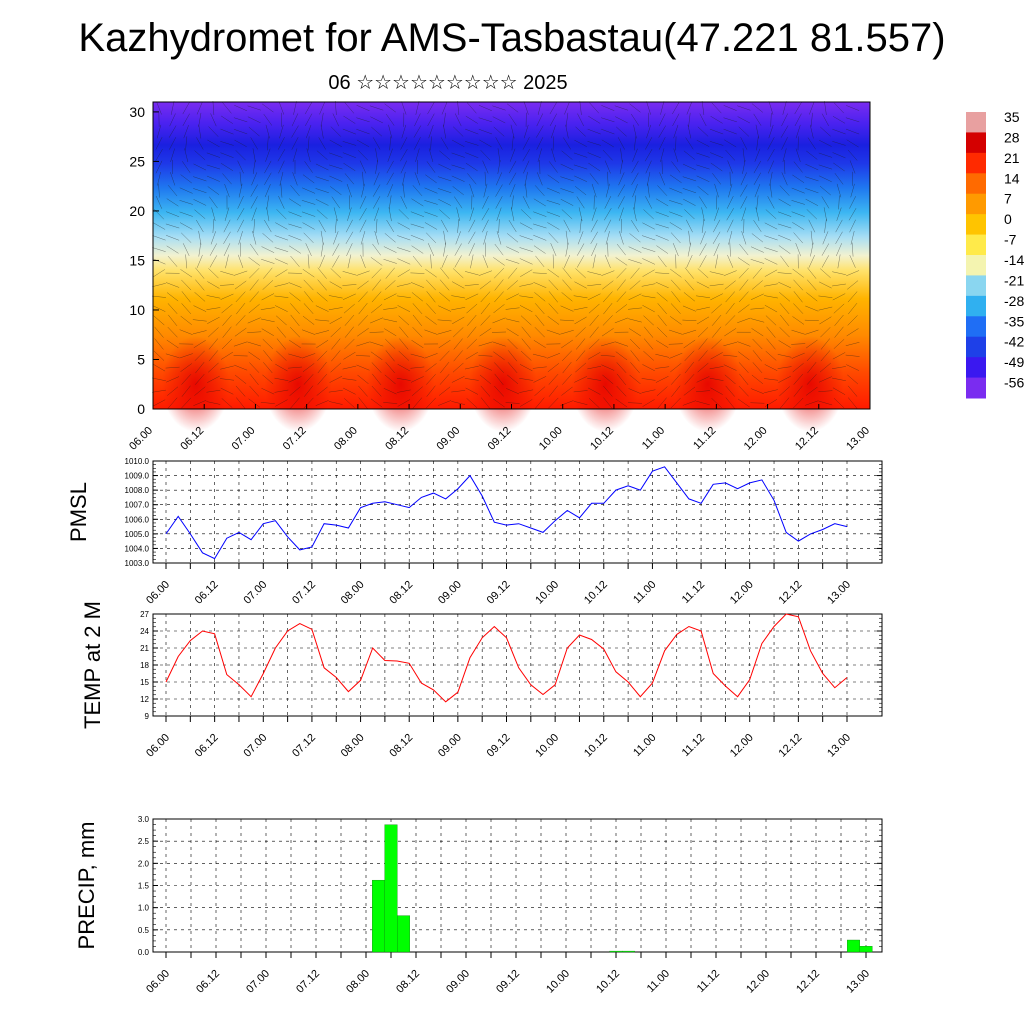  Describe the element at coordinates (506, 513) in the screenshot. I see `data-series-line` at that location.